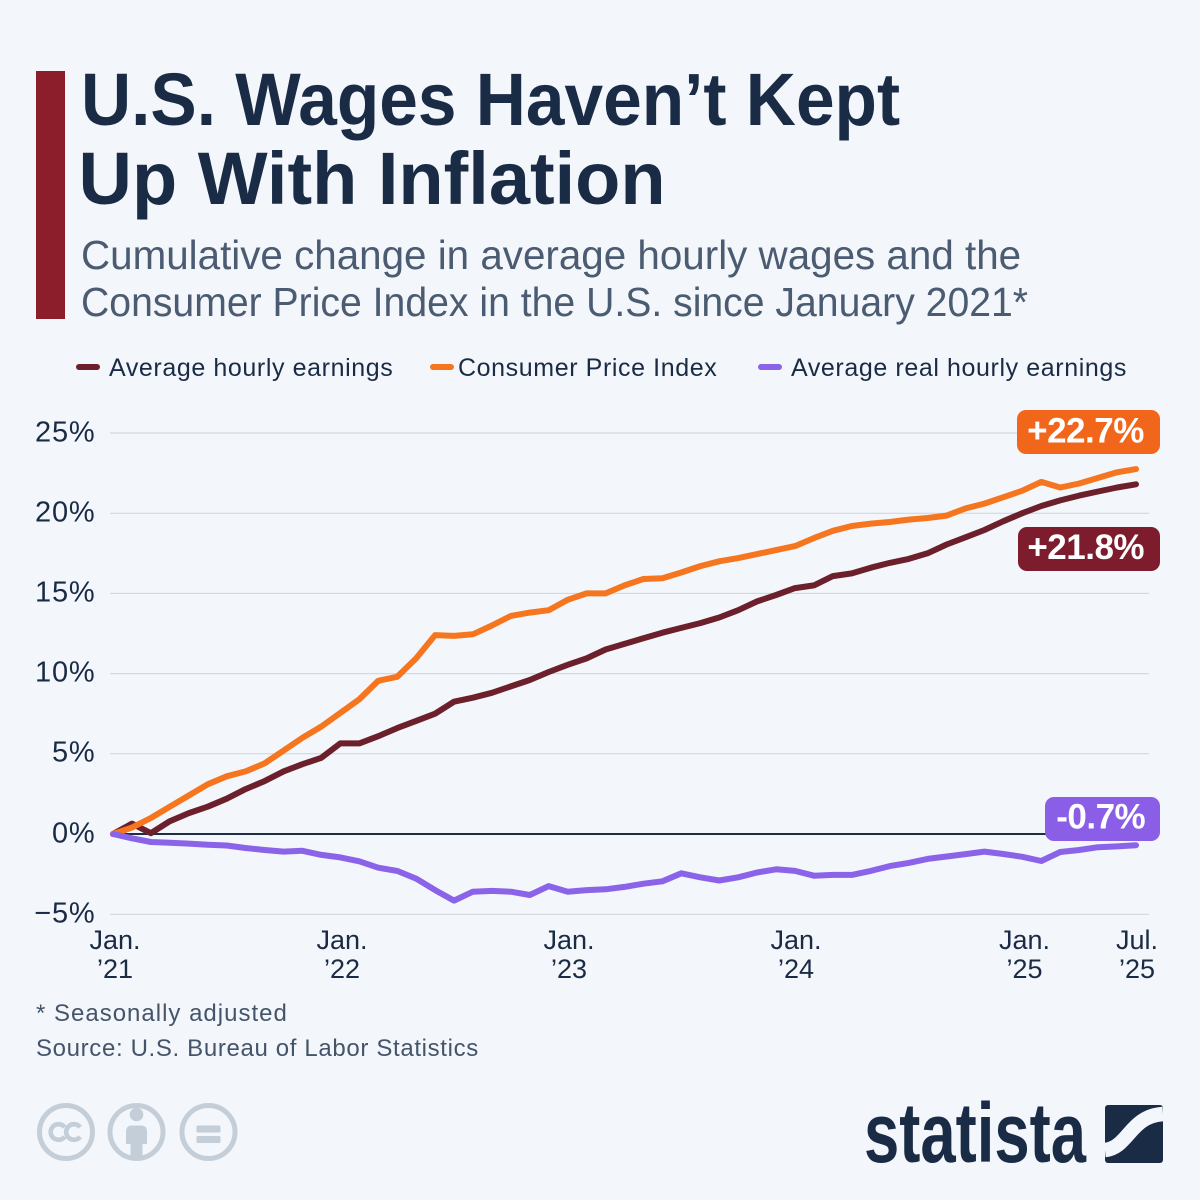 This screenshot has width=1200, height=1200. What do you see at coordinates (65, 593) in the screenshot?
I see `svg-text: 15%` at bounding box center [65, 593].